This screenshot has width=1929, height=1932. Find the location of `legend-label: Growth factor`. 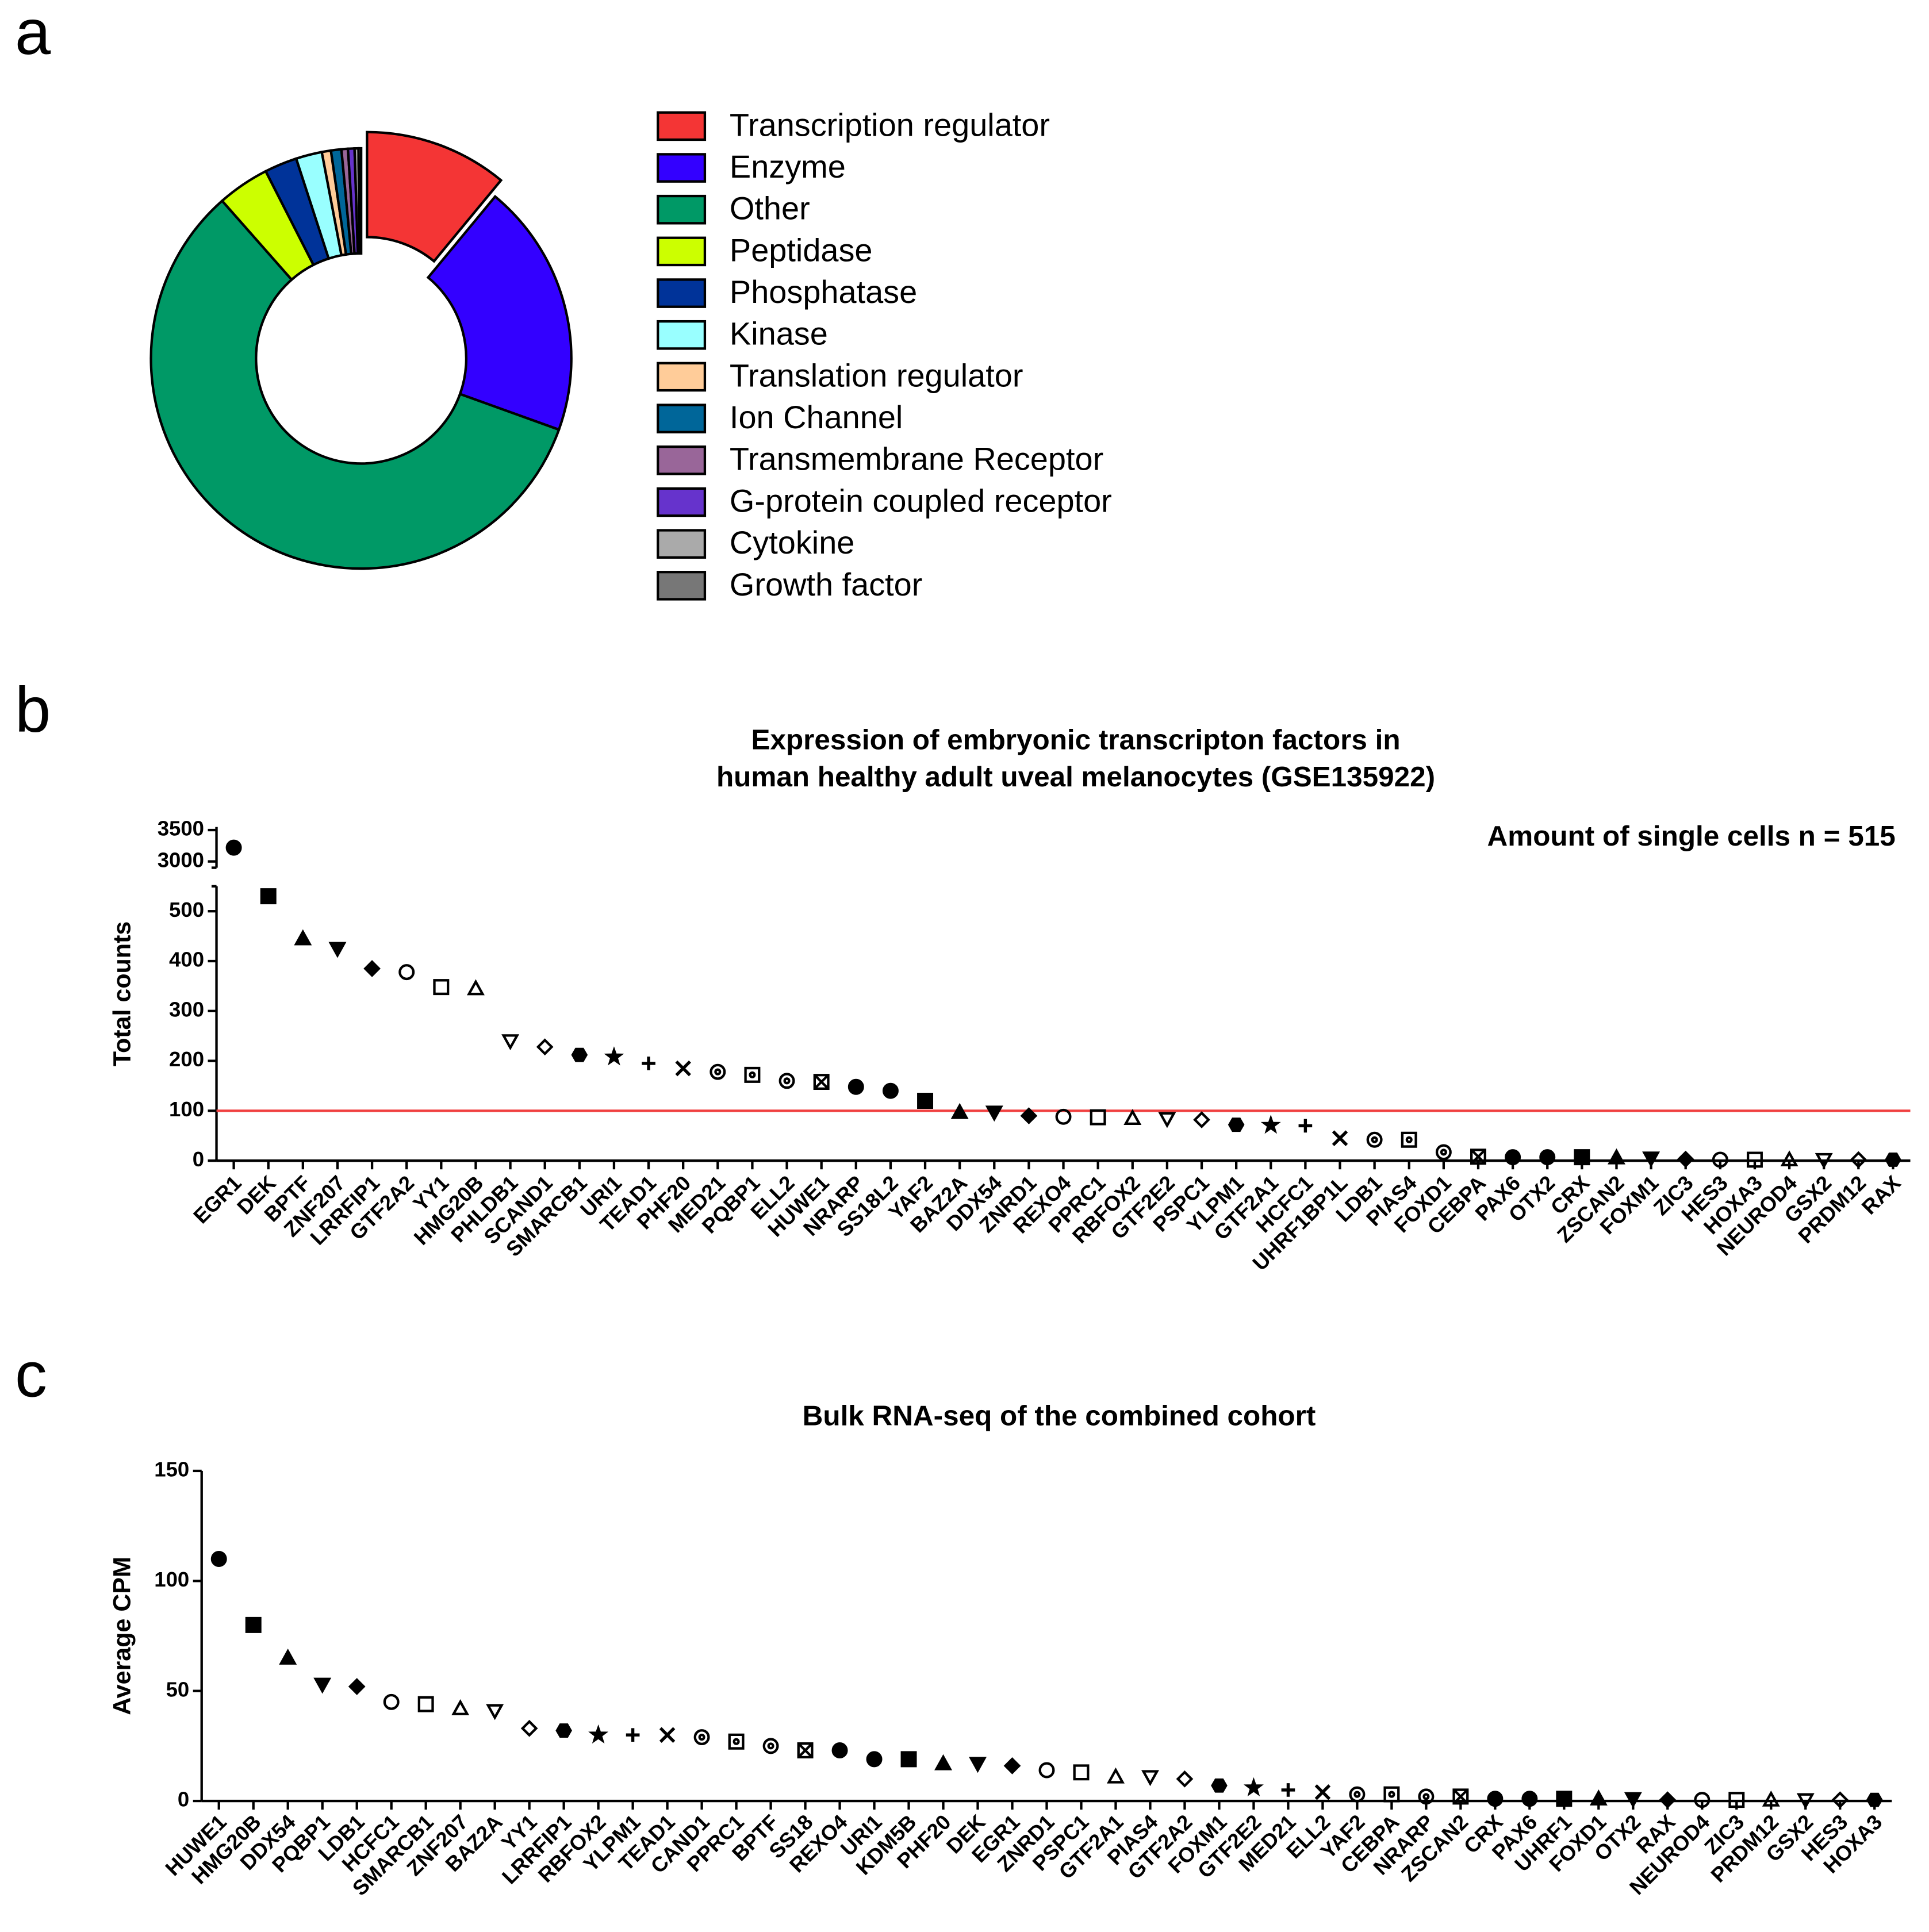

legend-label: Growth factor is located at coordinates (826, 584).